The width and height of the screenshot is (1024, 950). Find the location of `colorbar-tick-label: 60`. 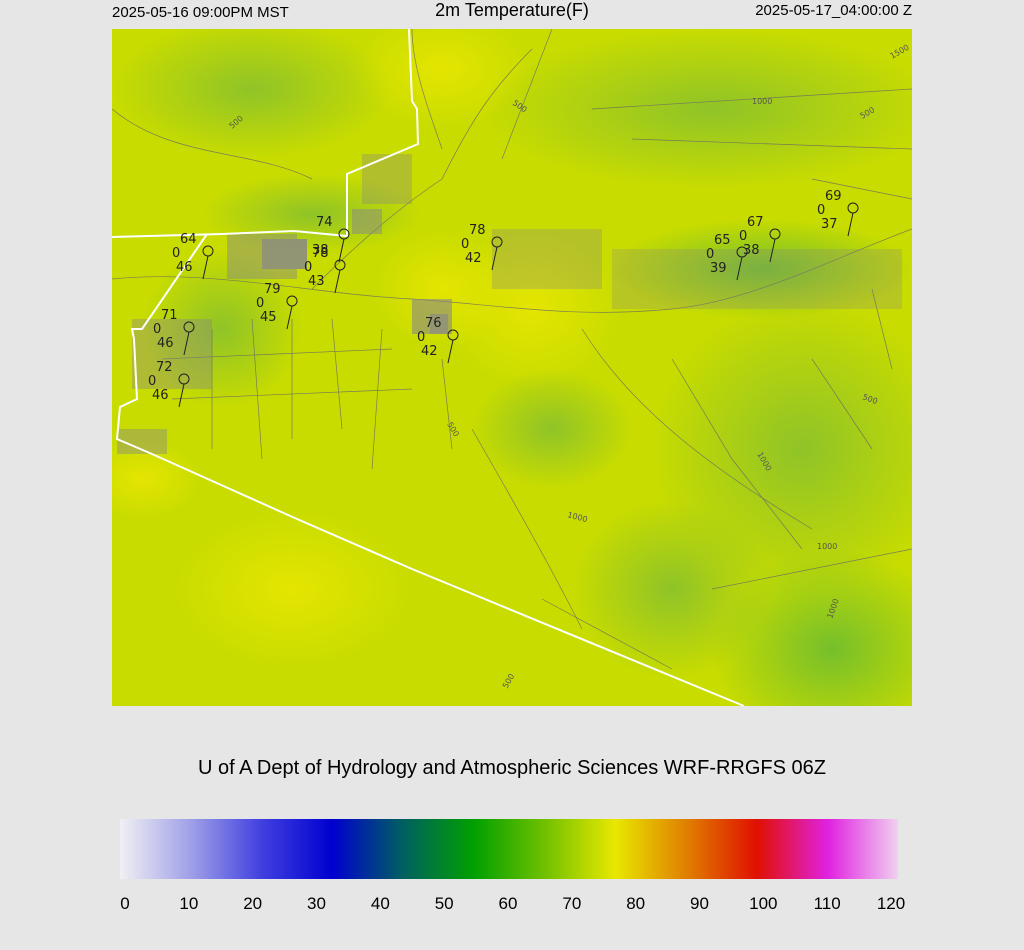

colorbar-tick-label: 60 is located at coordinates (508, 903).